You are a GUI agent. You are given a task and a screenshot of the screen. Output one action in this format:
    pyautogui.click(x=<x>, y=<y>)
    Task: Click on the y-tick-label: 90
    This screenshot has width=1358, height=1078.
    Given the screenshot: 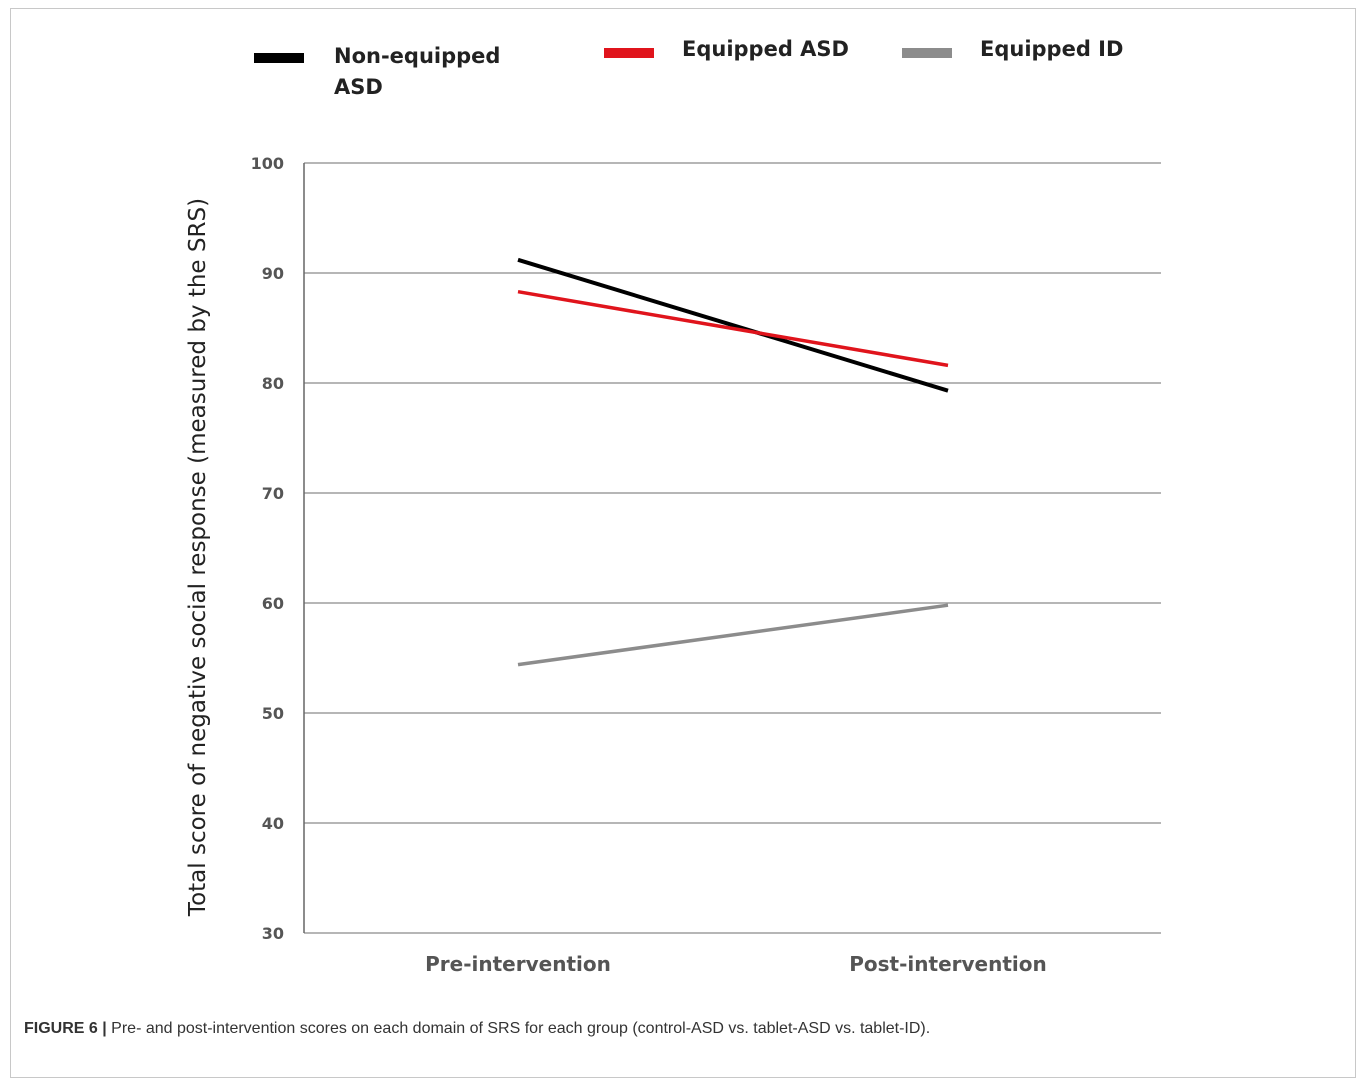 What is the action you would take?
    pyautogui.click(x=273, y=273)
    